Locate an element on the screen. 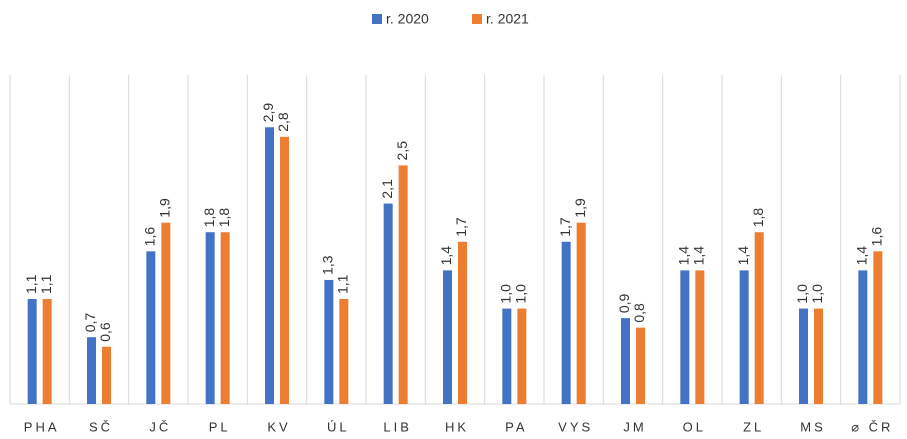 This screenshot has width=907, height=439. x-tick-label: ZL is located at coordinates (753, 426).